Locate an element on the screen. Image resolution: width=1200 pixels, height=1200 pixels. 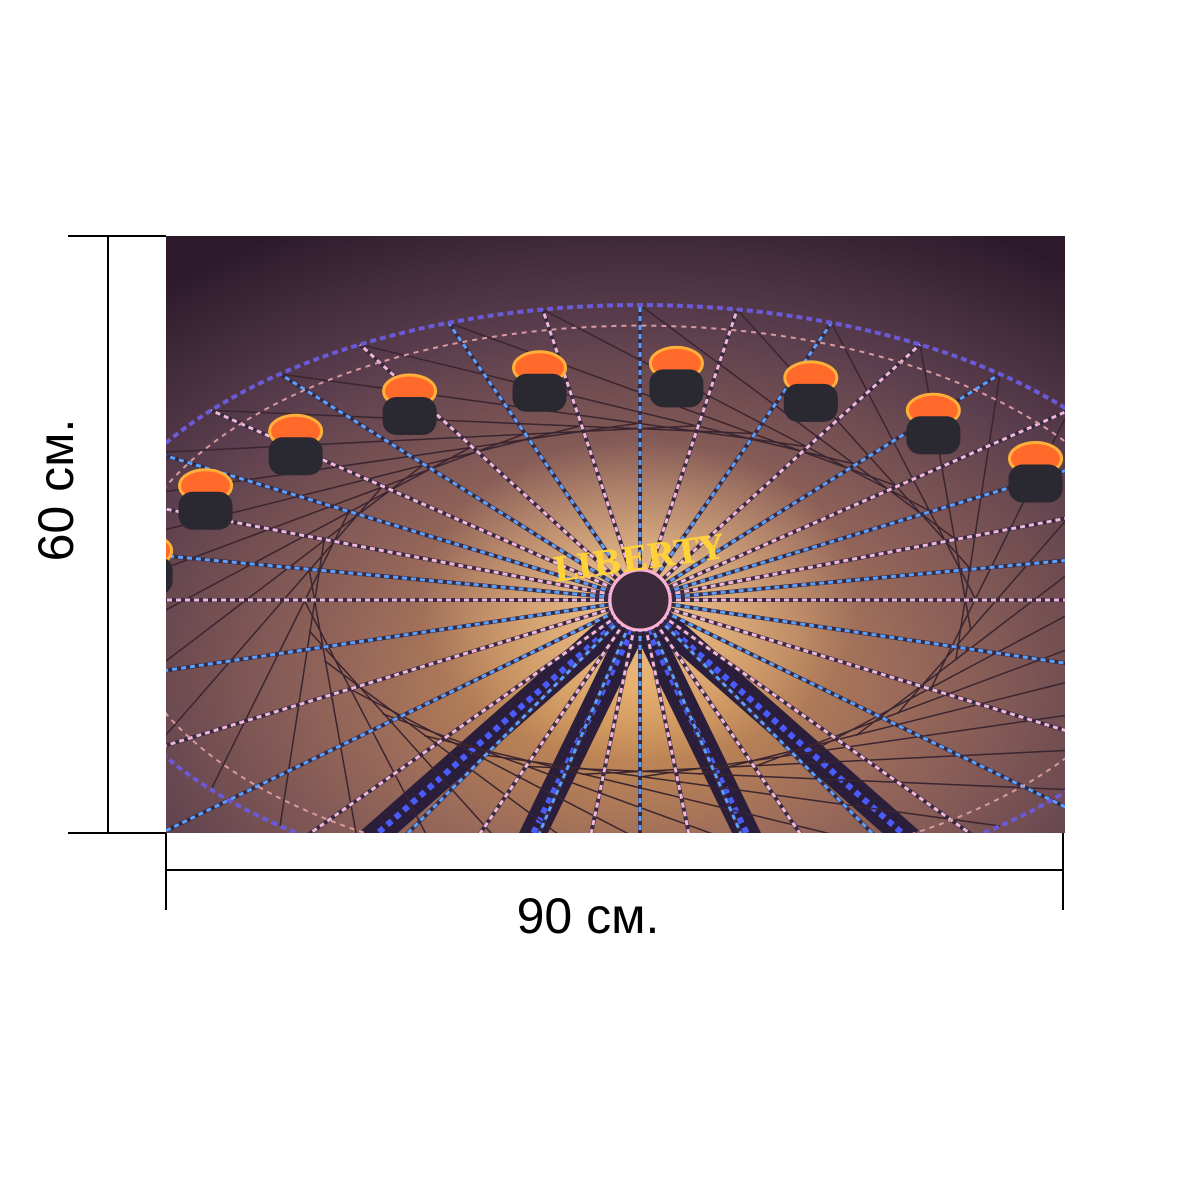
width-label: 90 см. is located at coordinates (588, 916).